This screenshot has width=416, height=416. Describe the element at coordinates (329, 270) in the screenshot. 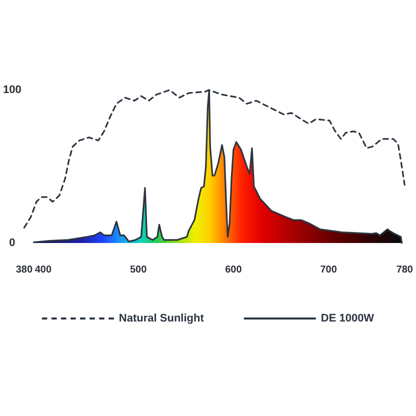

I see `x-tick-label: 700` at that location.